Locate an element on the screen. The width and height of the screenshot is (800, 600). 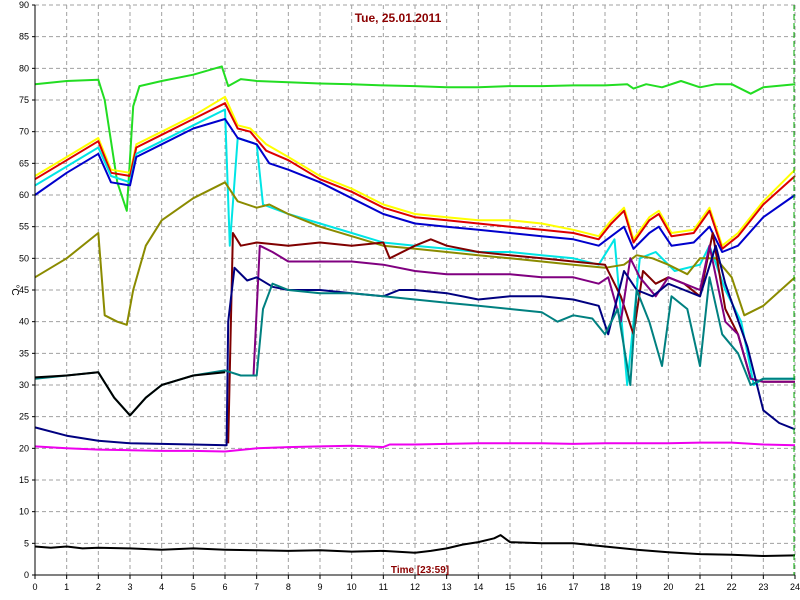
x-tick-label: 9 is located at coordinates (319, 587).